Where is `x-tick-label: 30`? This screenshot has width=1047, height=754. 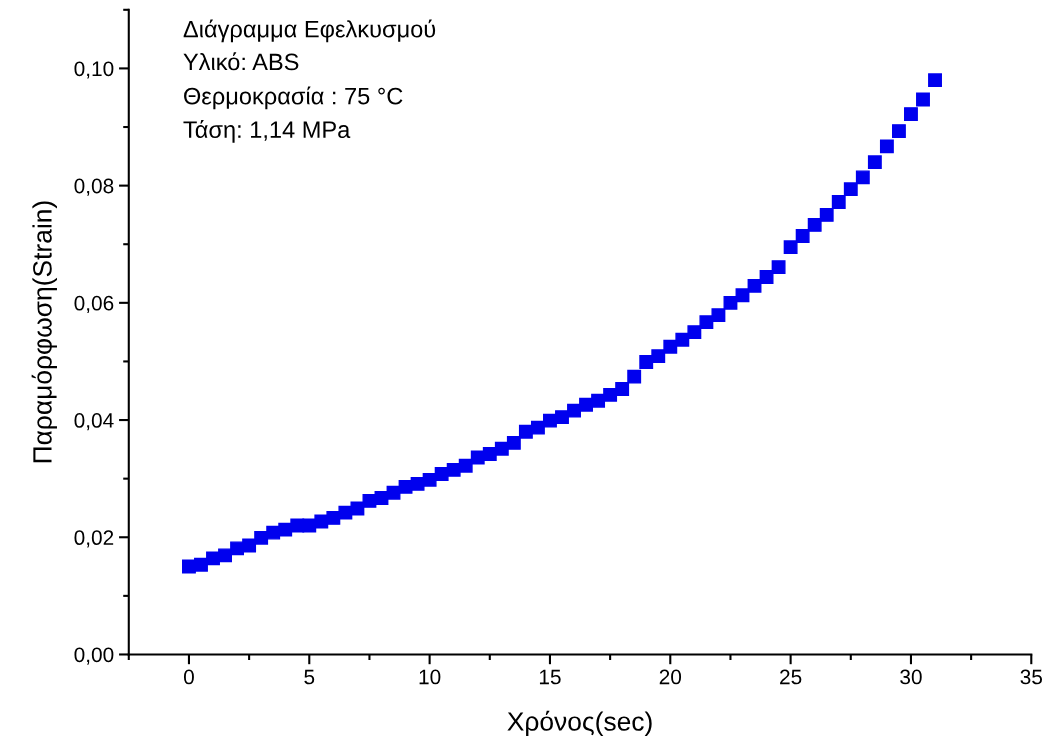 x-tick-label: 30 is located at coordinates (911, 677).